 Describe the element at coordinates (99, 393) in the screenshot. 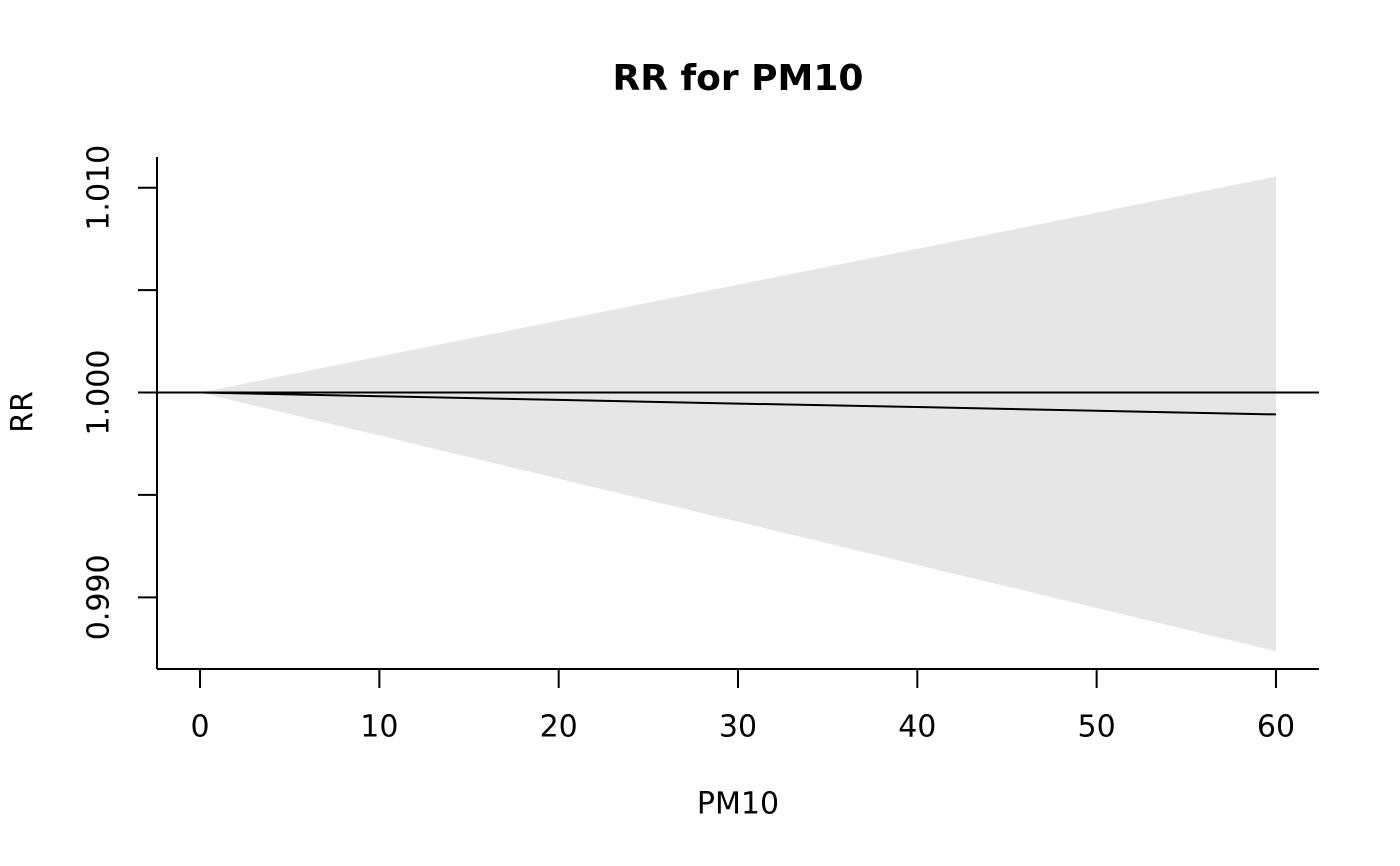

I see `y-tick-label: 1.000` at that location.